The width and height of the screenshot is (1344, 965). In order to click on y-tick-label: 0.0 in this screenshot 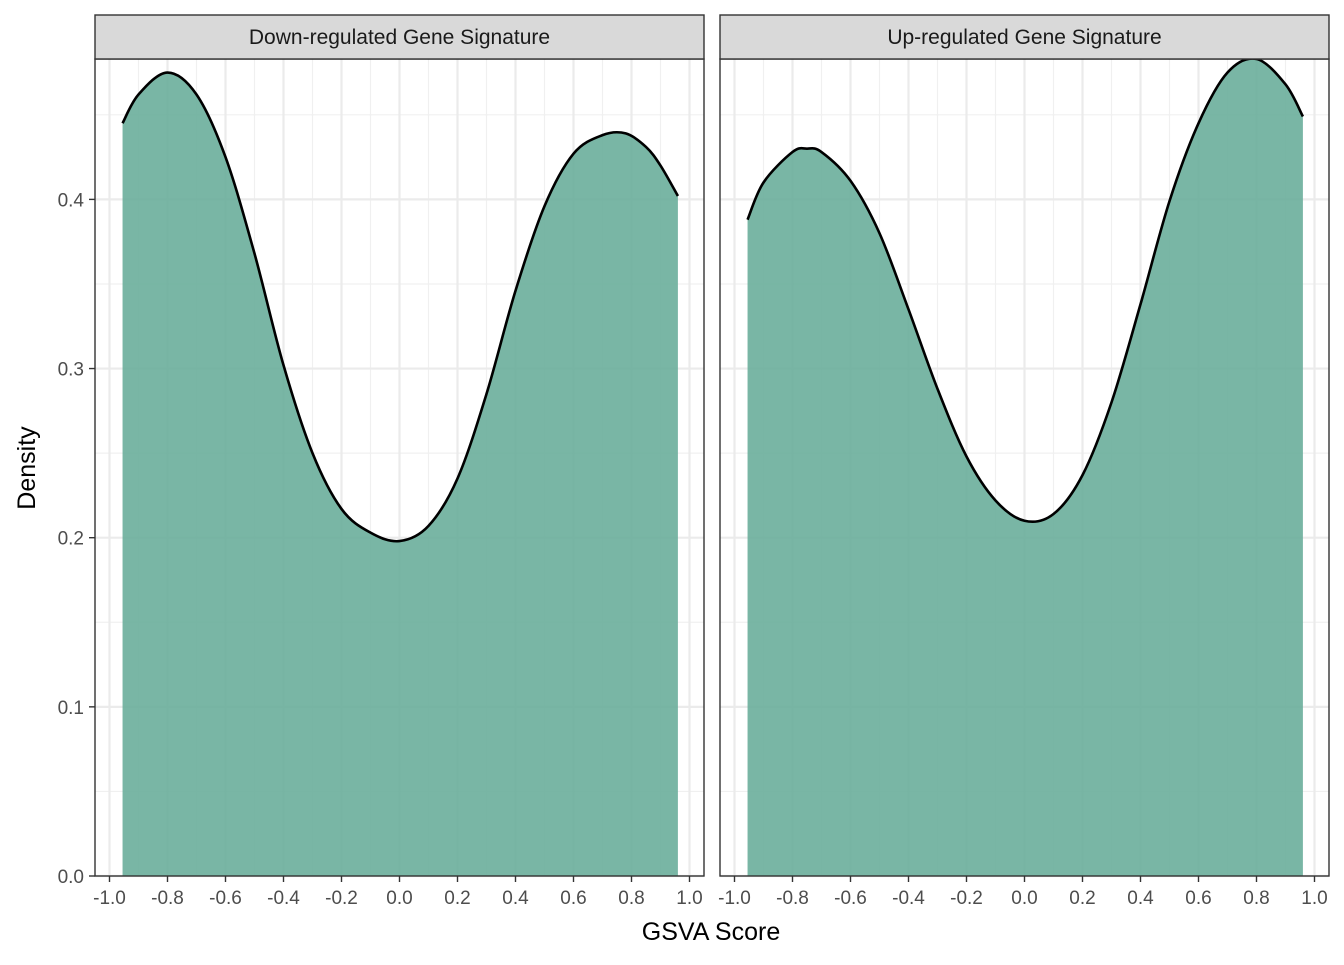, I will do `click(71, 877)`.